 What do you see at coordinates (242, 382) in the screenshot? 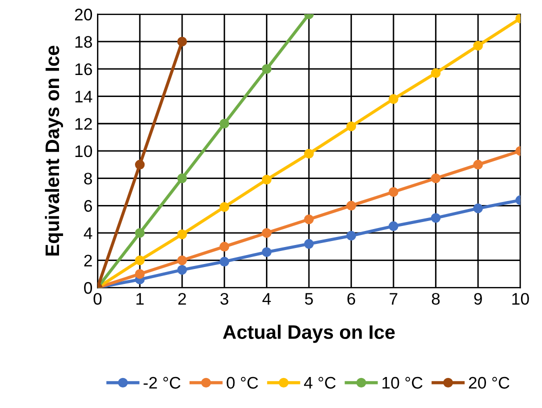
I see `legend-label: 0 °C` at bounding box center [242, 382].